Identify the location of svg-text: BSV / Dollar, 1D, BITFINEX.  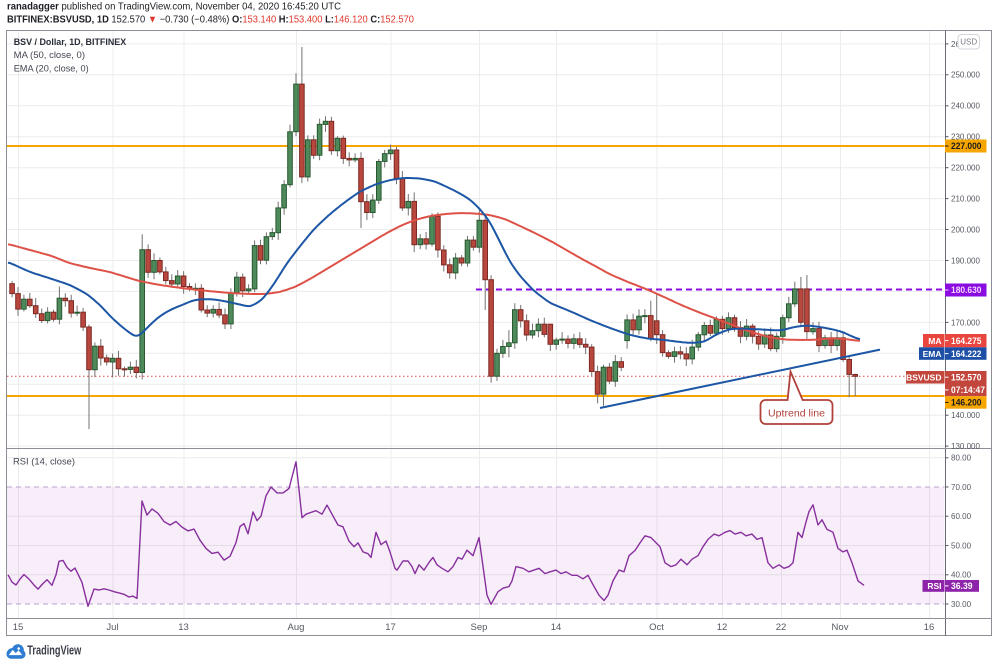
(70, 42).